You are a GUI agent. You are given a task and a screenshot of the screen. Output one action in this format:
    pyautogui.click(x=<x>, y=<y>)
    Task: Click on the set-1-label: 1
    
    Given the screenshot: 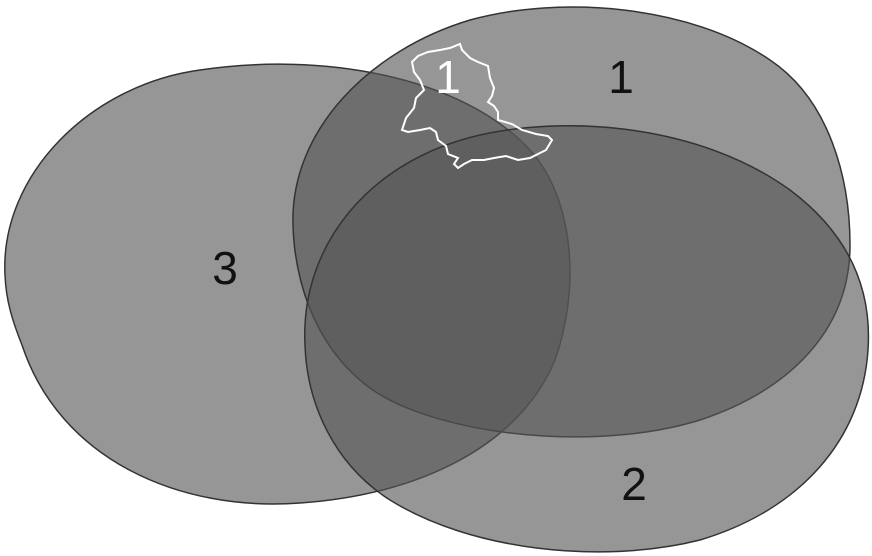 What is the action you would take?
    pyautogui.click(x=621, y=77)
    